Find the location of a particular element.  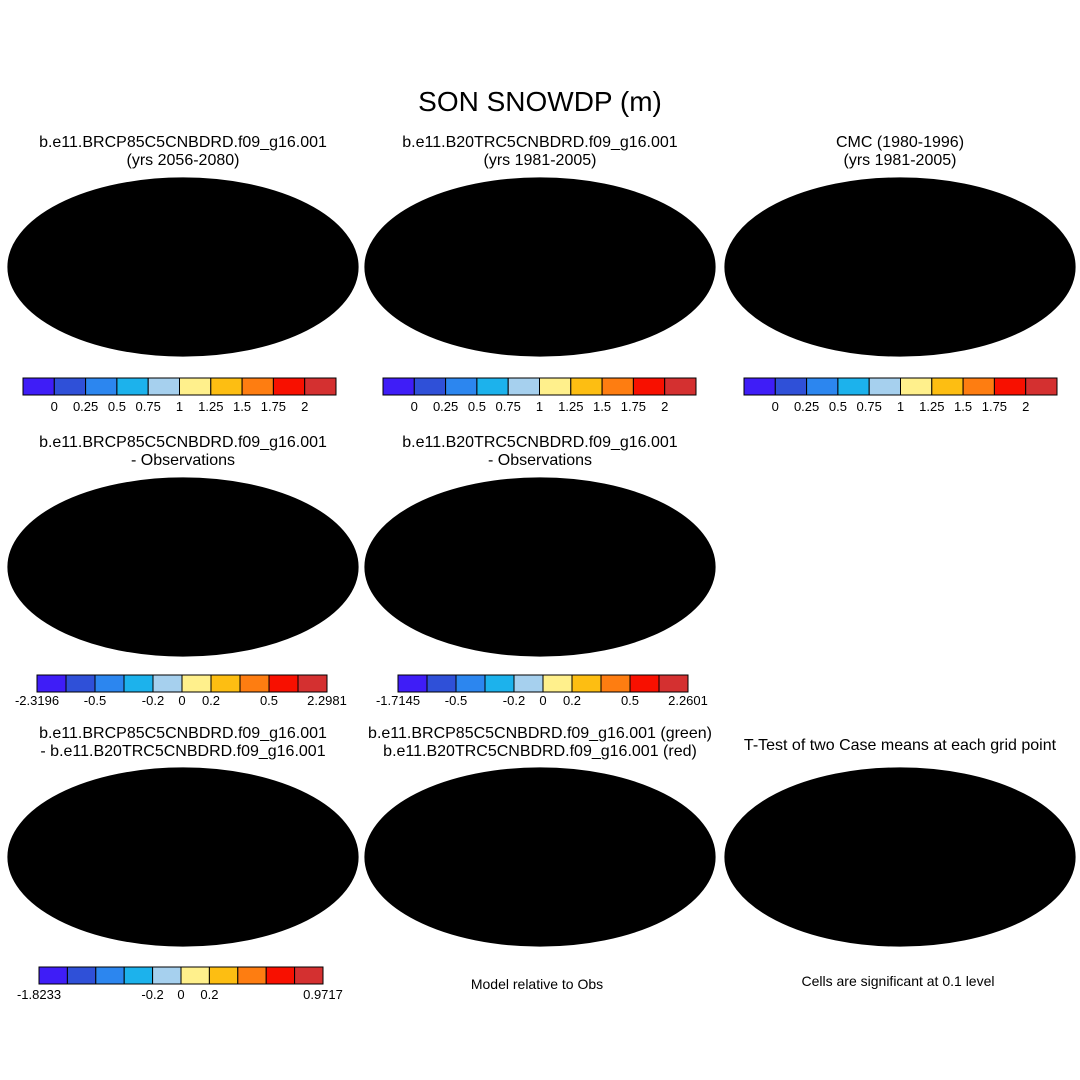

colorbar-cb5: -1.7145 -0.5 -0.2 0 0.2 0.5 2.2601 is located at coordinates (542, 691).